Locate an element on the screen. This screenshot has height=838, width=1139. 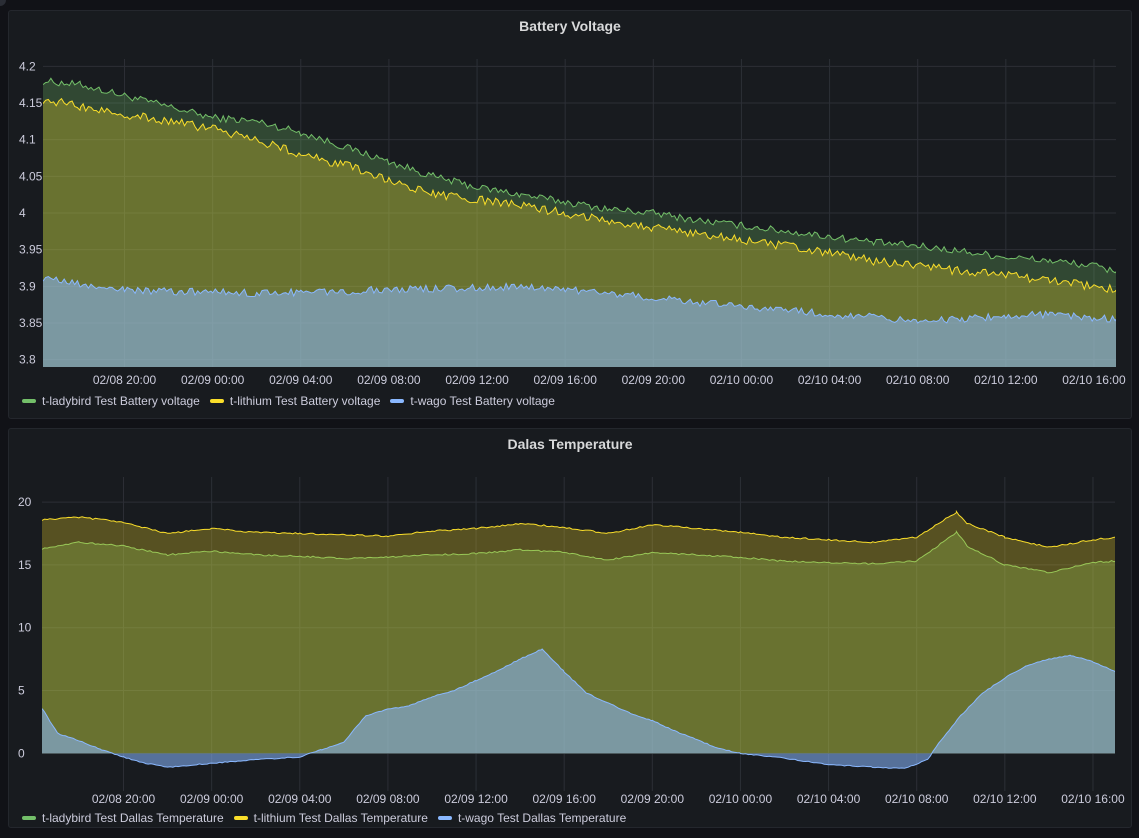
y-tick-label: 4.15 is located at coordinates (31, 103).